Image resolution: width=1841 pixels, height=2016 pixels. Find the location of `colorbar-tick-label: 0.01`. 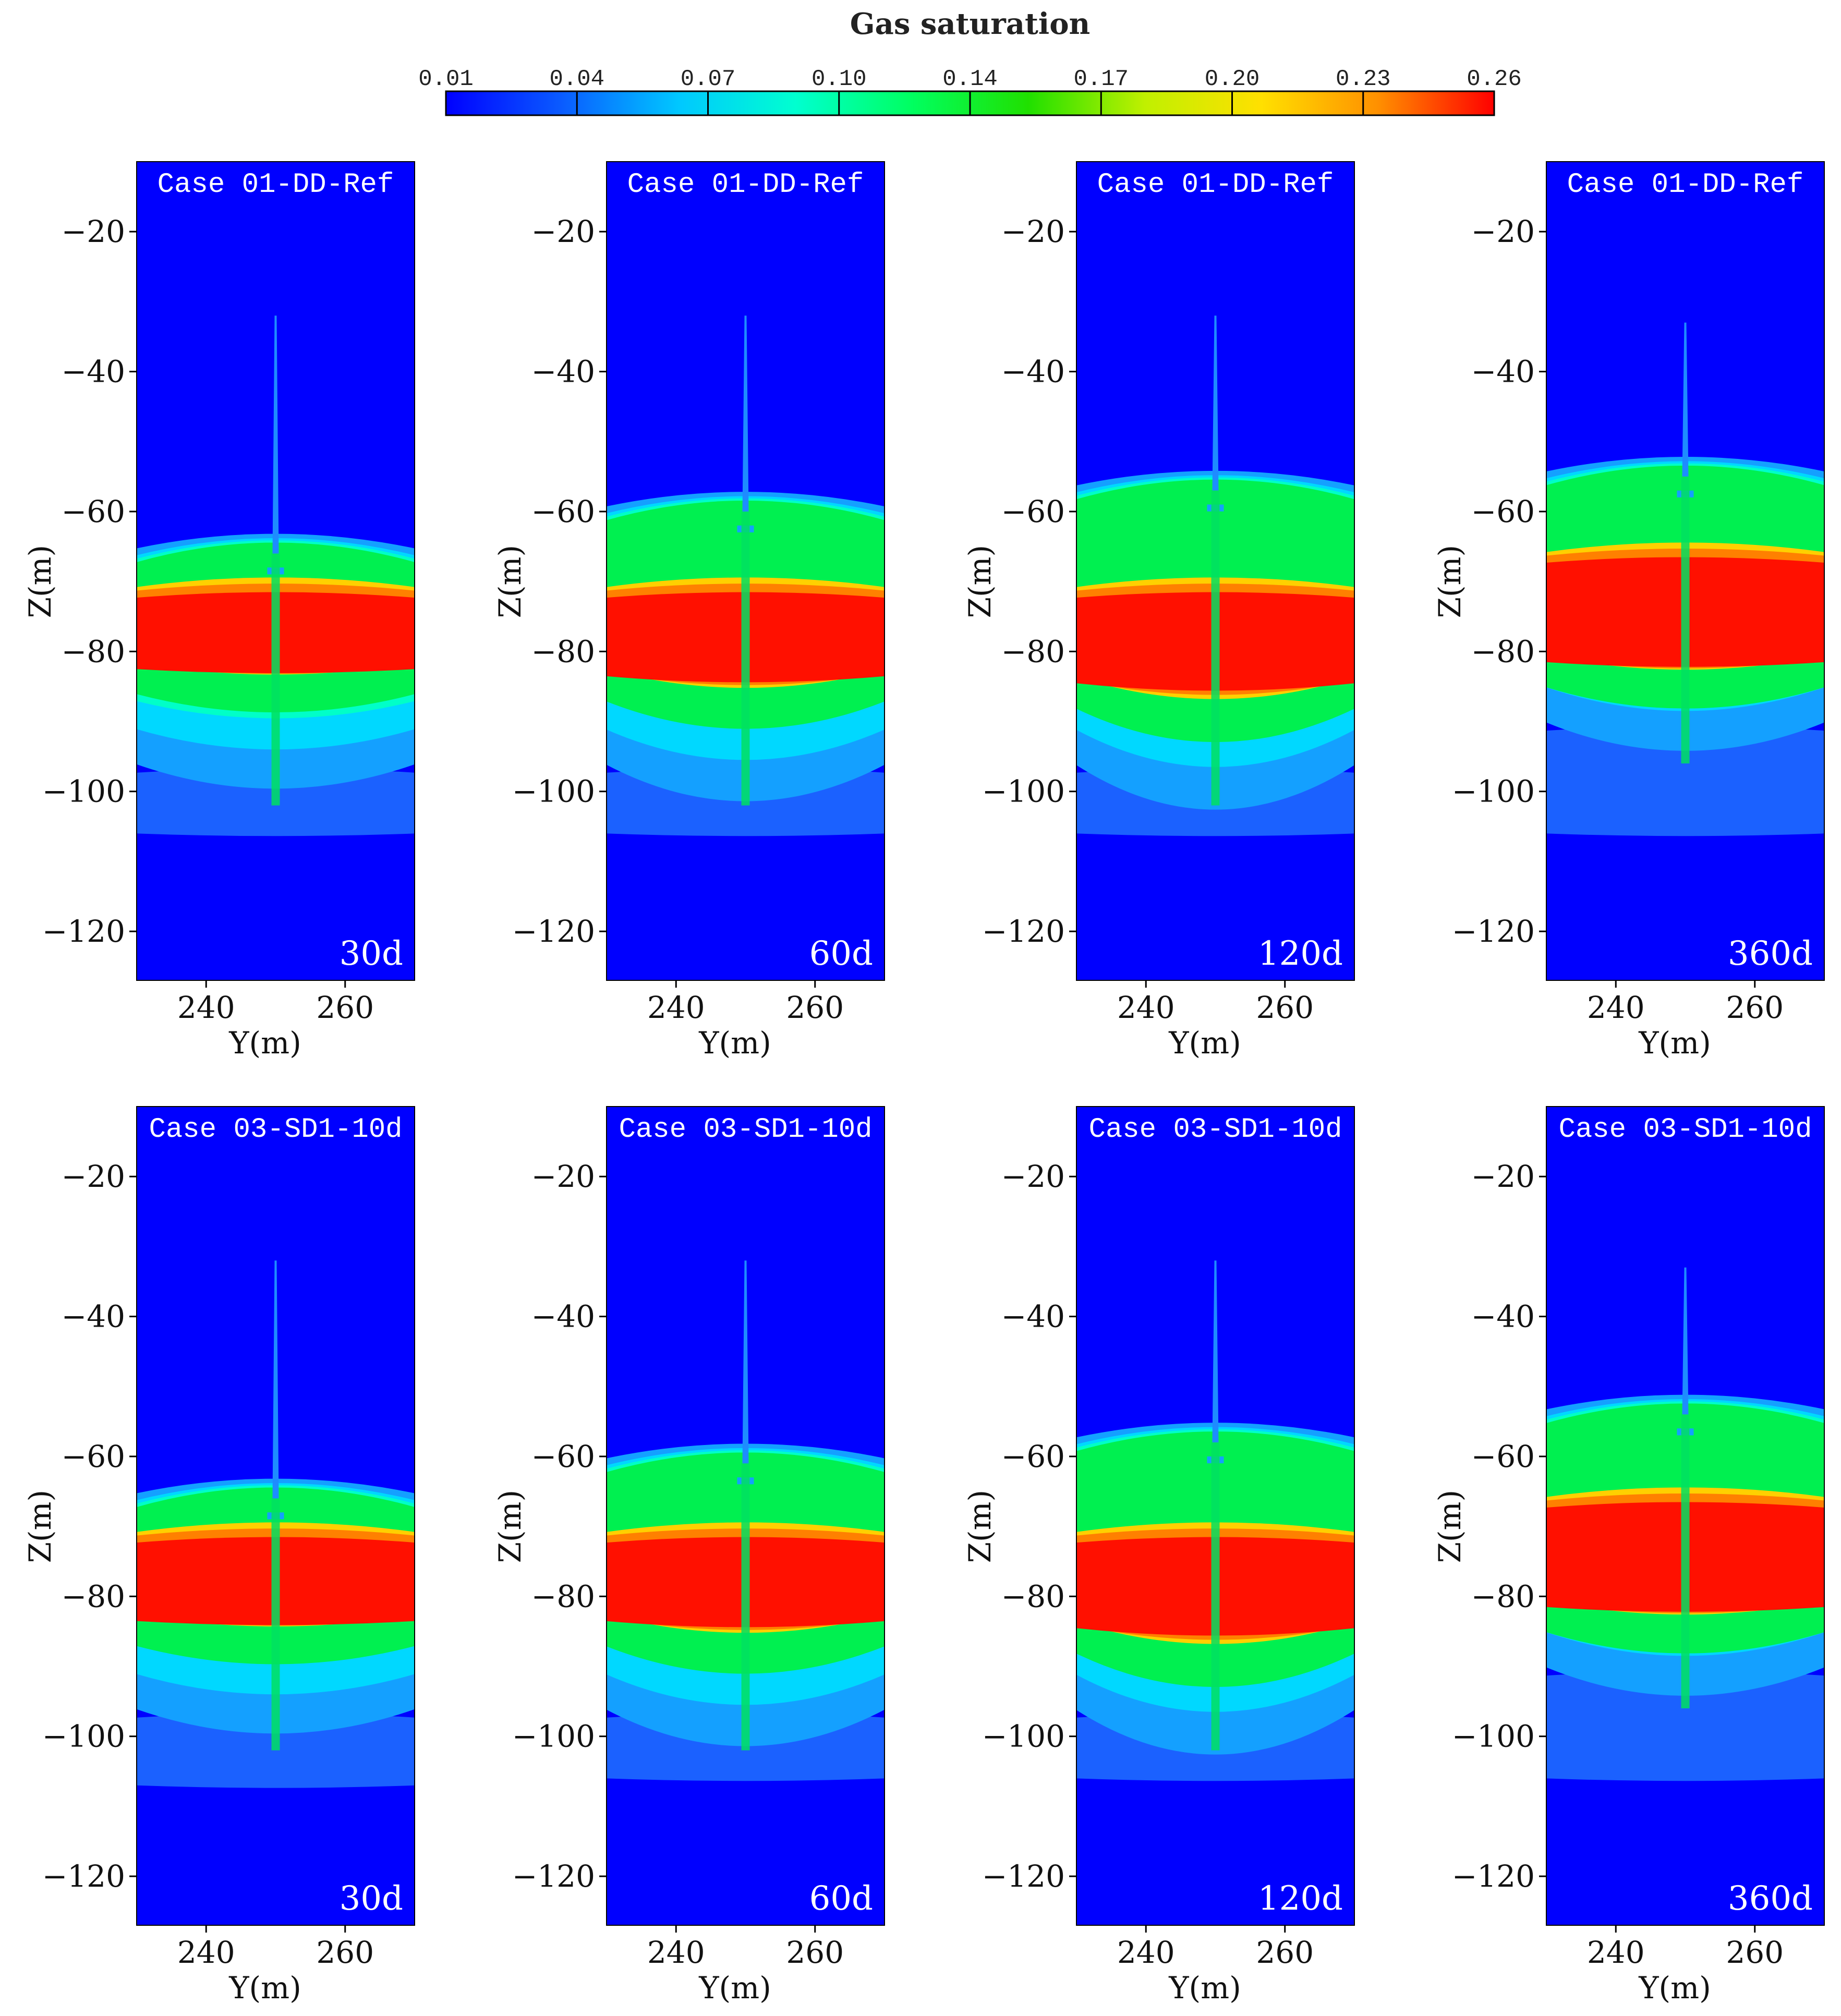

colorbar-tick-label: 0.01 is located at coordinates (446, 79).